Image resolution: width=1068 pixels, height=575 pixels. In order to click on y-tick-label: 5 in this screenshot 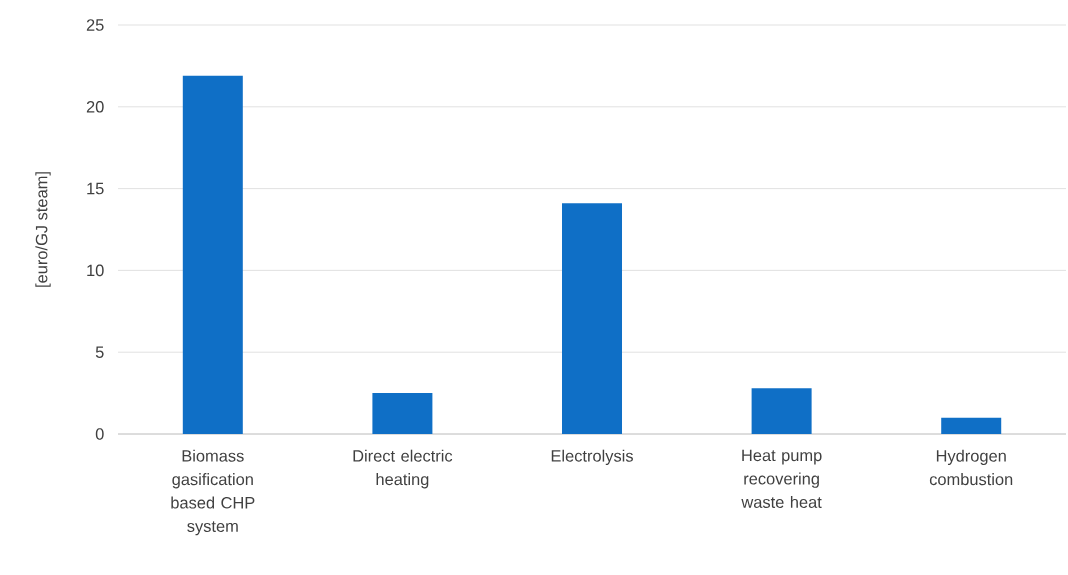, I will do `click(99, 352)`.